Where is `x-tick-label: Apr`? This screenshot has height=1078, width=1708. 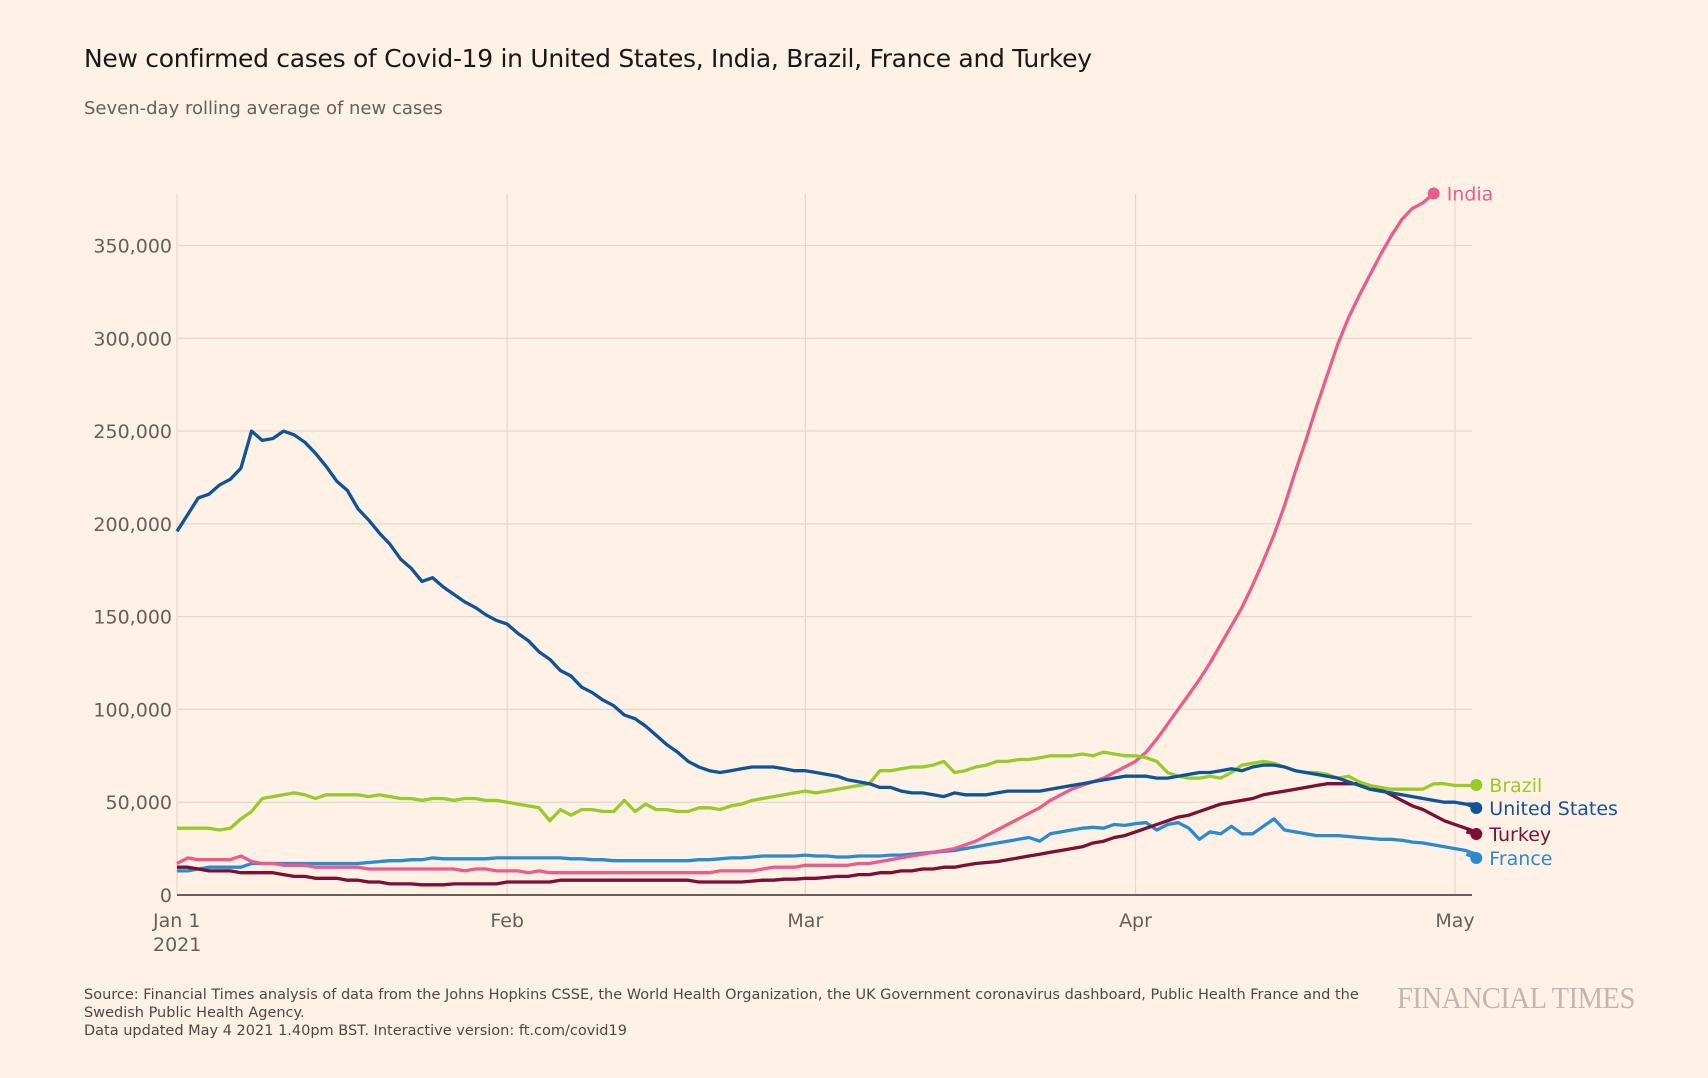 x-tick-label: Apr is located at coordinates (1135, 921).